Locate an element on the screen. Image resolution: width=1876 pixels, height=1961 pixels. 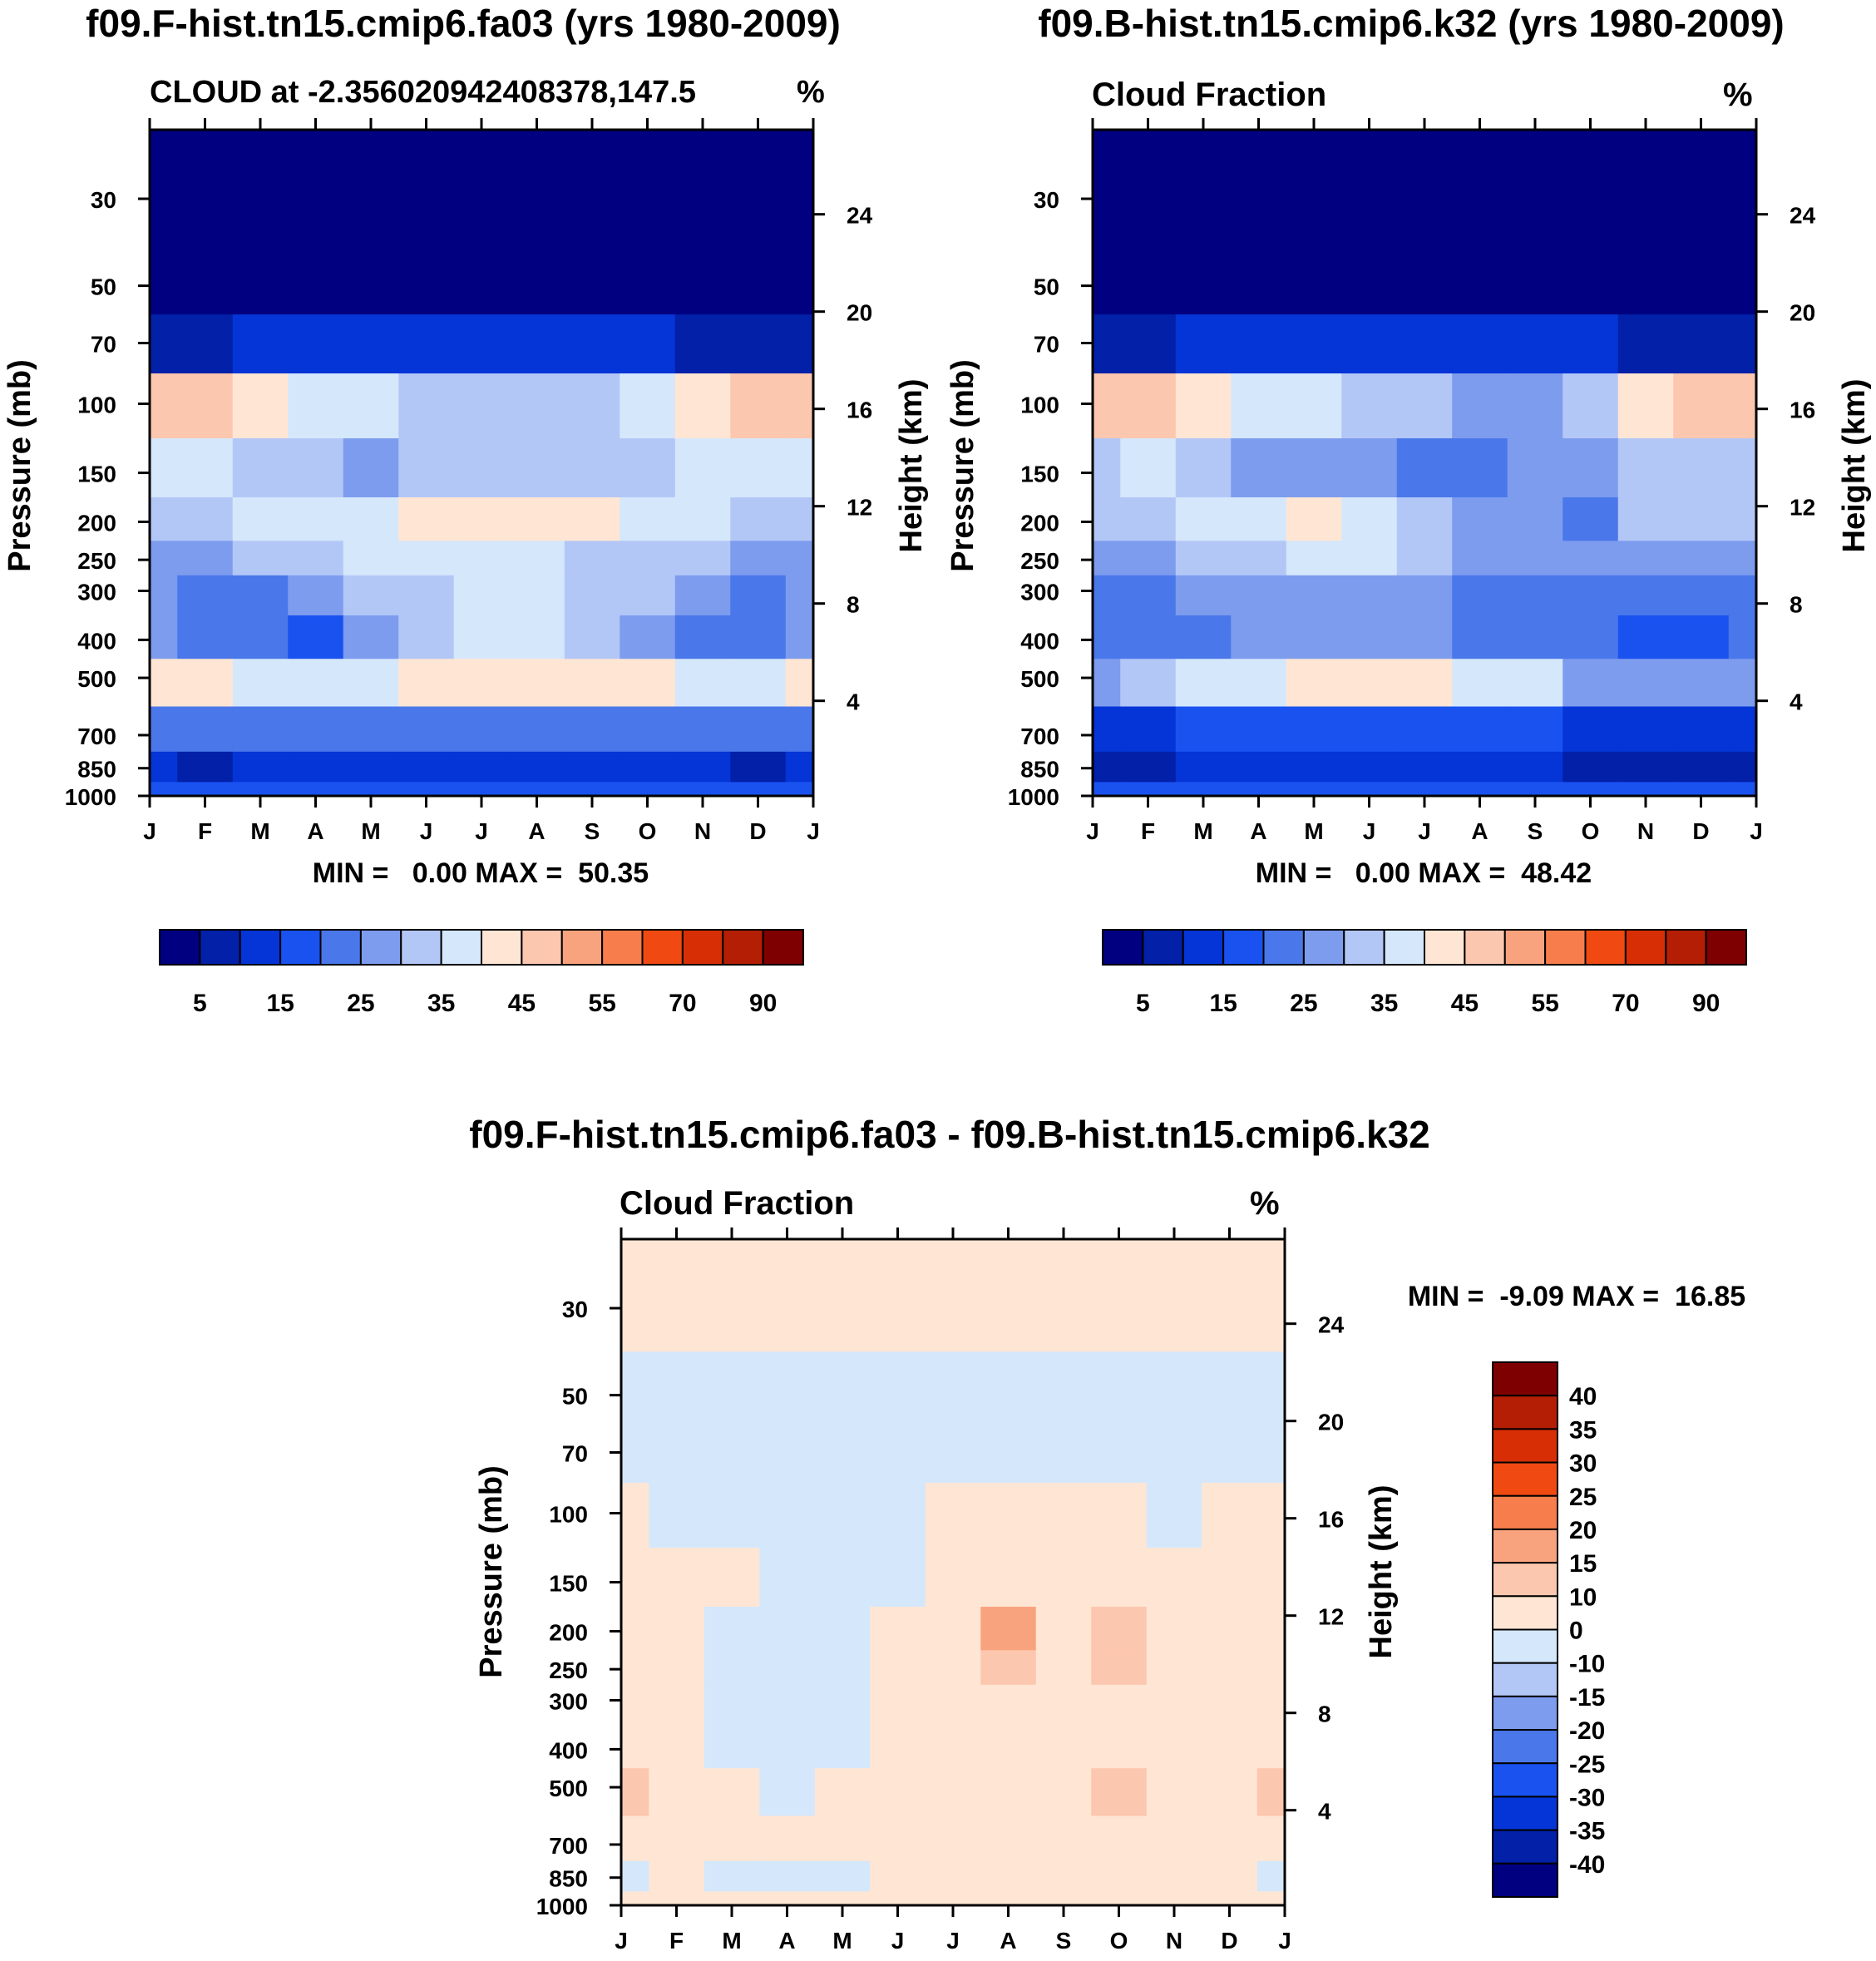
y-tick-label: 50 is located at coordinates (1046, 287).